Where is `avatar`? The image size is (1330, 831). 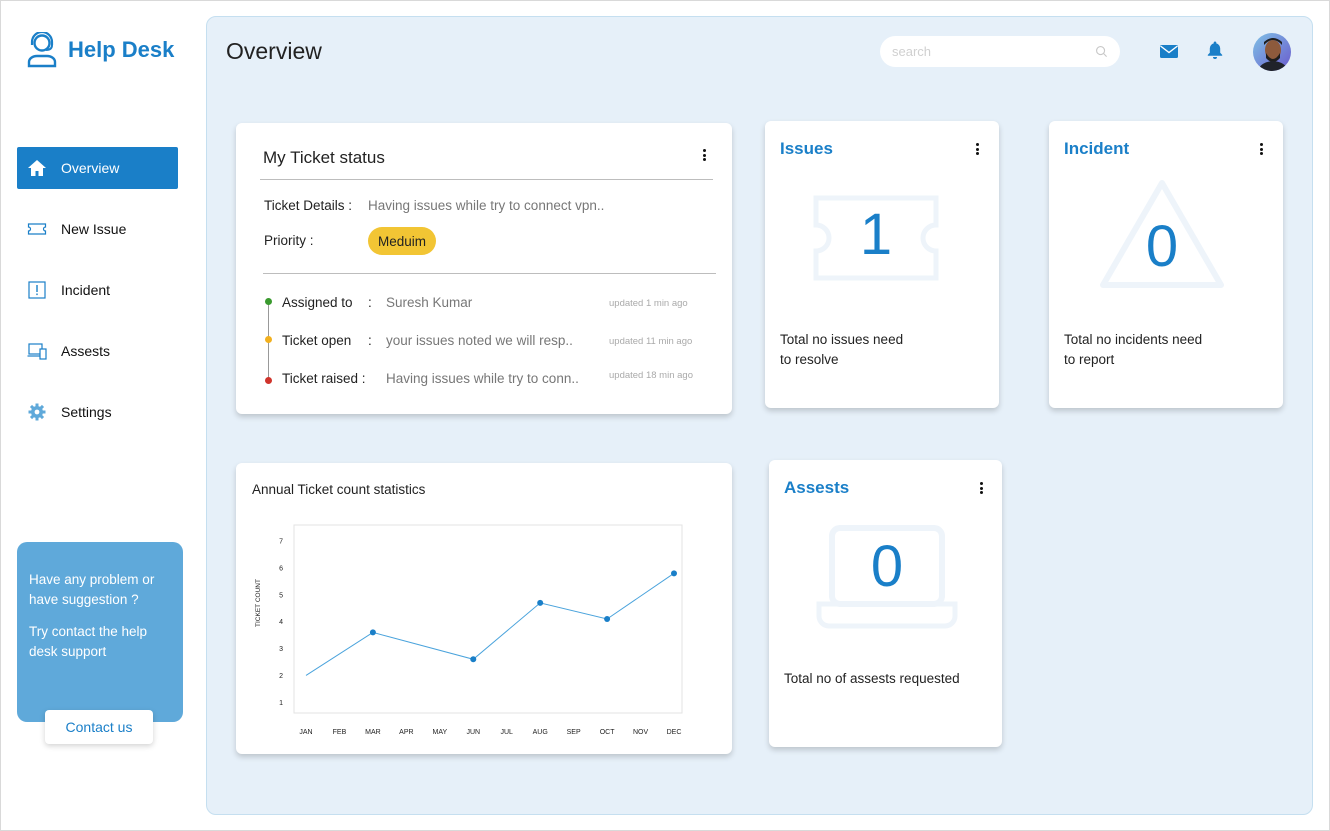
avatar is located at coordinates (1272, 52).